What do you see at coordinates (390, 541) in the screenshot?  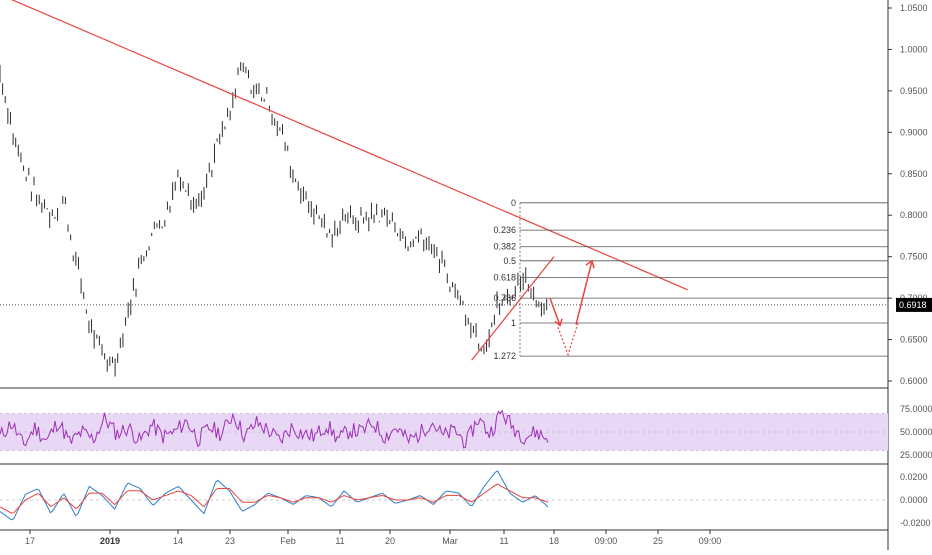 I see `time-tick-label: 20` at bounding box center [390, 541].